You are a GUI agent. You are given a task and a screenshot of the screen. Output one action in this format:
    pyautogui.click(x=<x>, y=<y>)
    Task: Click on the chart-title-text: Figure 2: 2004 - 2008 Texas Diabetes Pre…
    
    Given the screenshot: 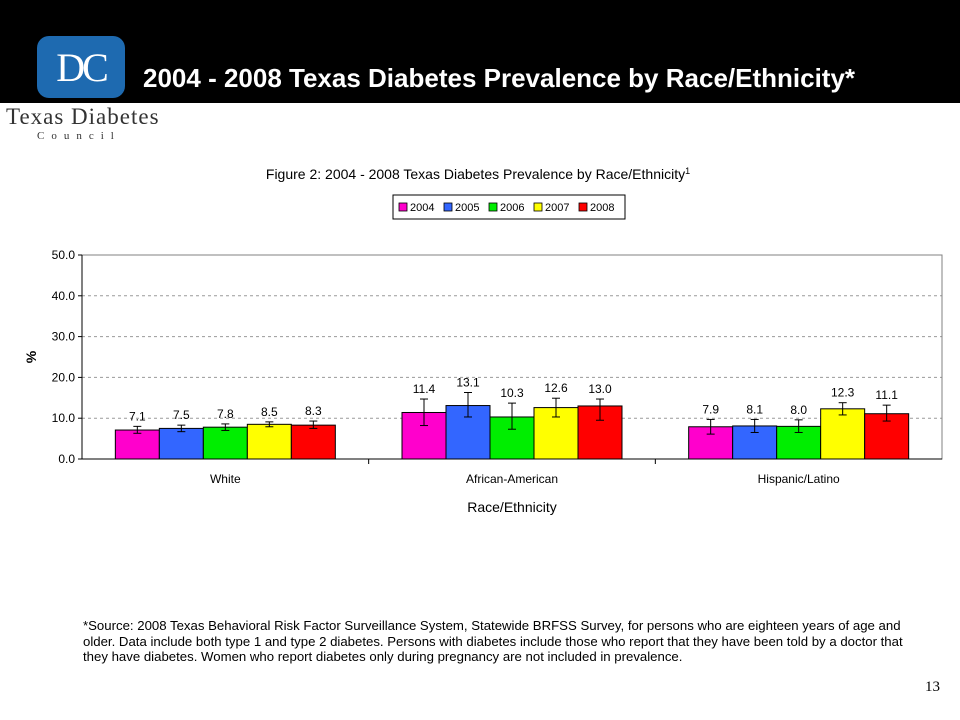 What is the action you would take?
    pyautogui.click(x=475, y=174)
    